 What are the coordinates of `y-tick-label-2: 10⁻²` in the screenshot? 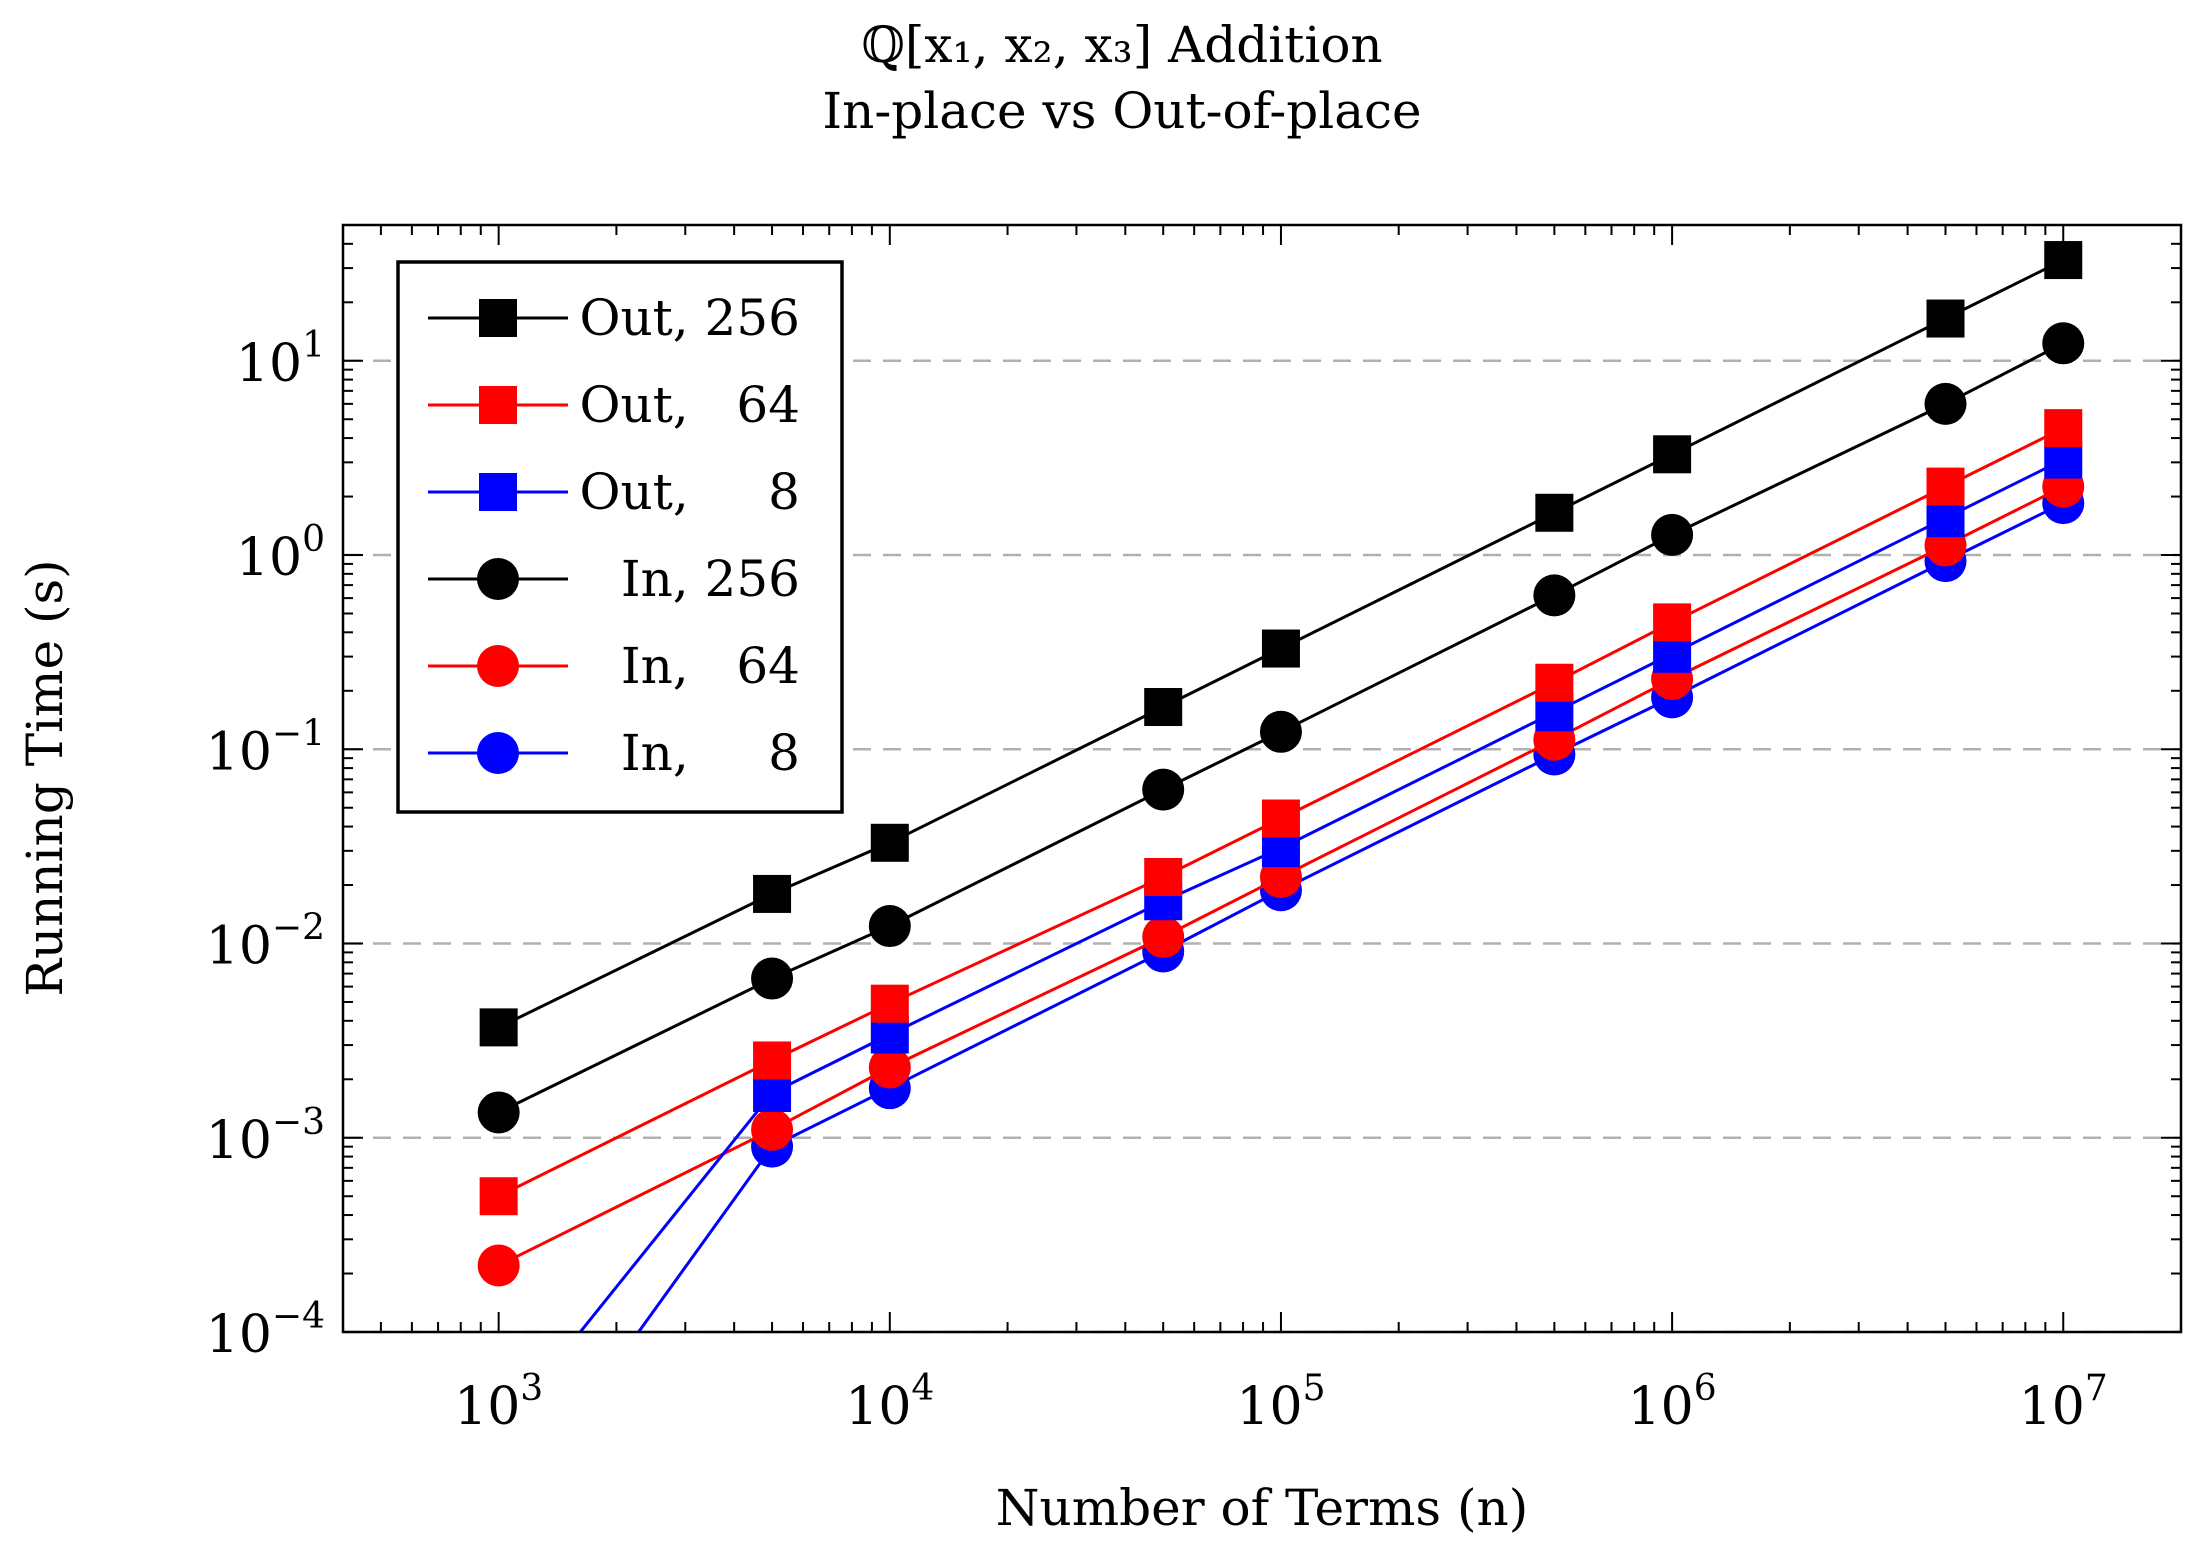 It's located at (265, 942).